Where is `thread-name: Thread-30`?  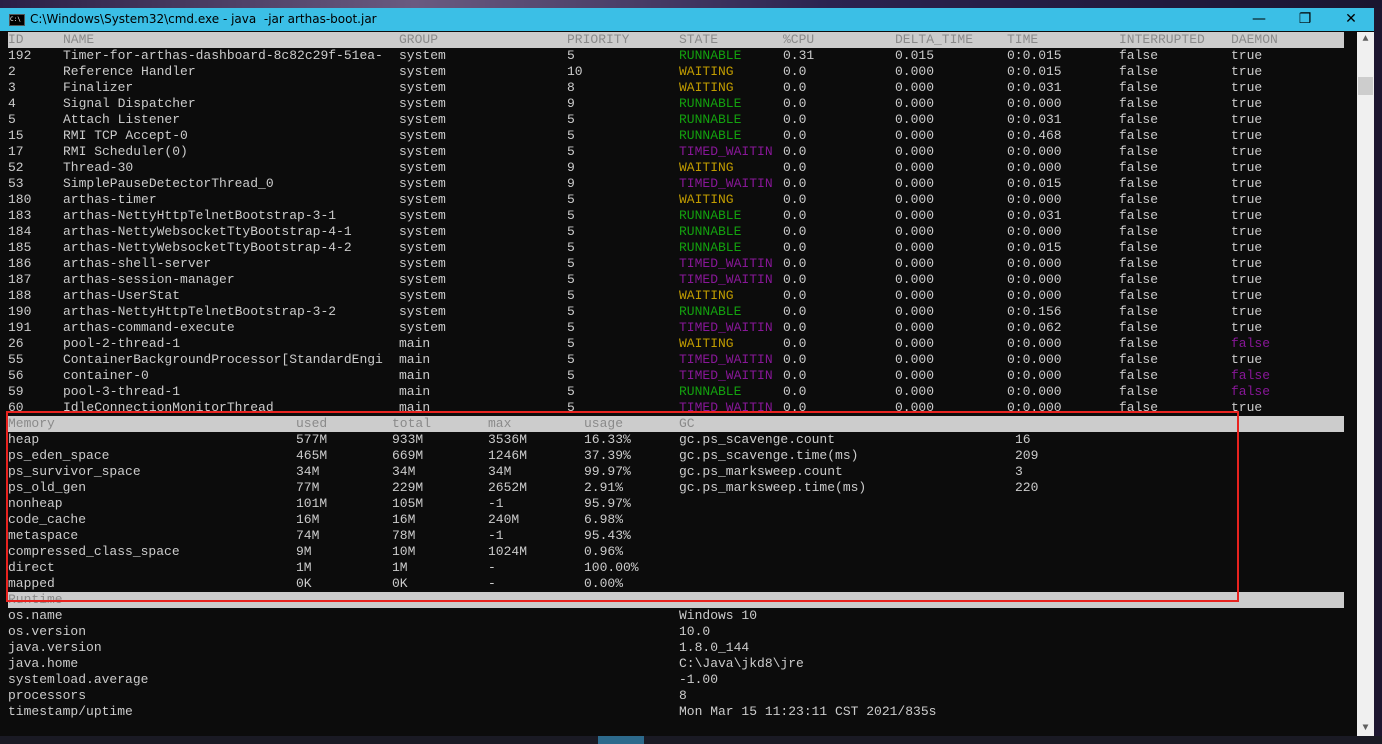
thread-name: Thread-30 is located at coordinates (98, 167).